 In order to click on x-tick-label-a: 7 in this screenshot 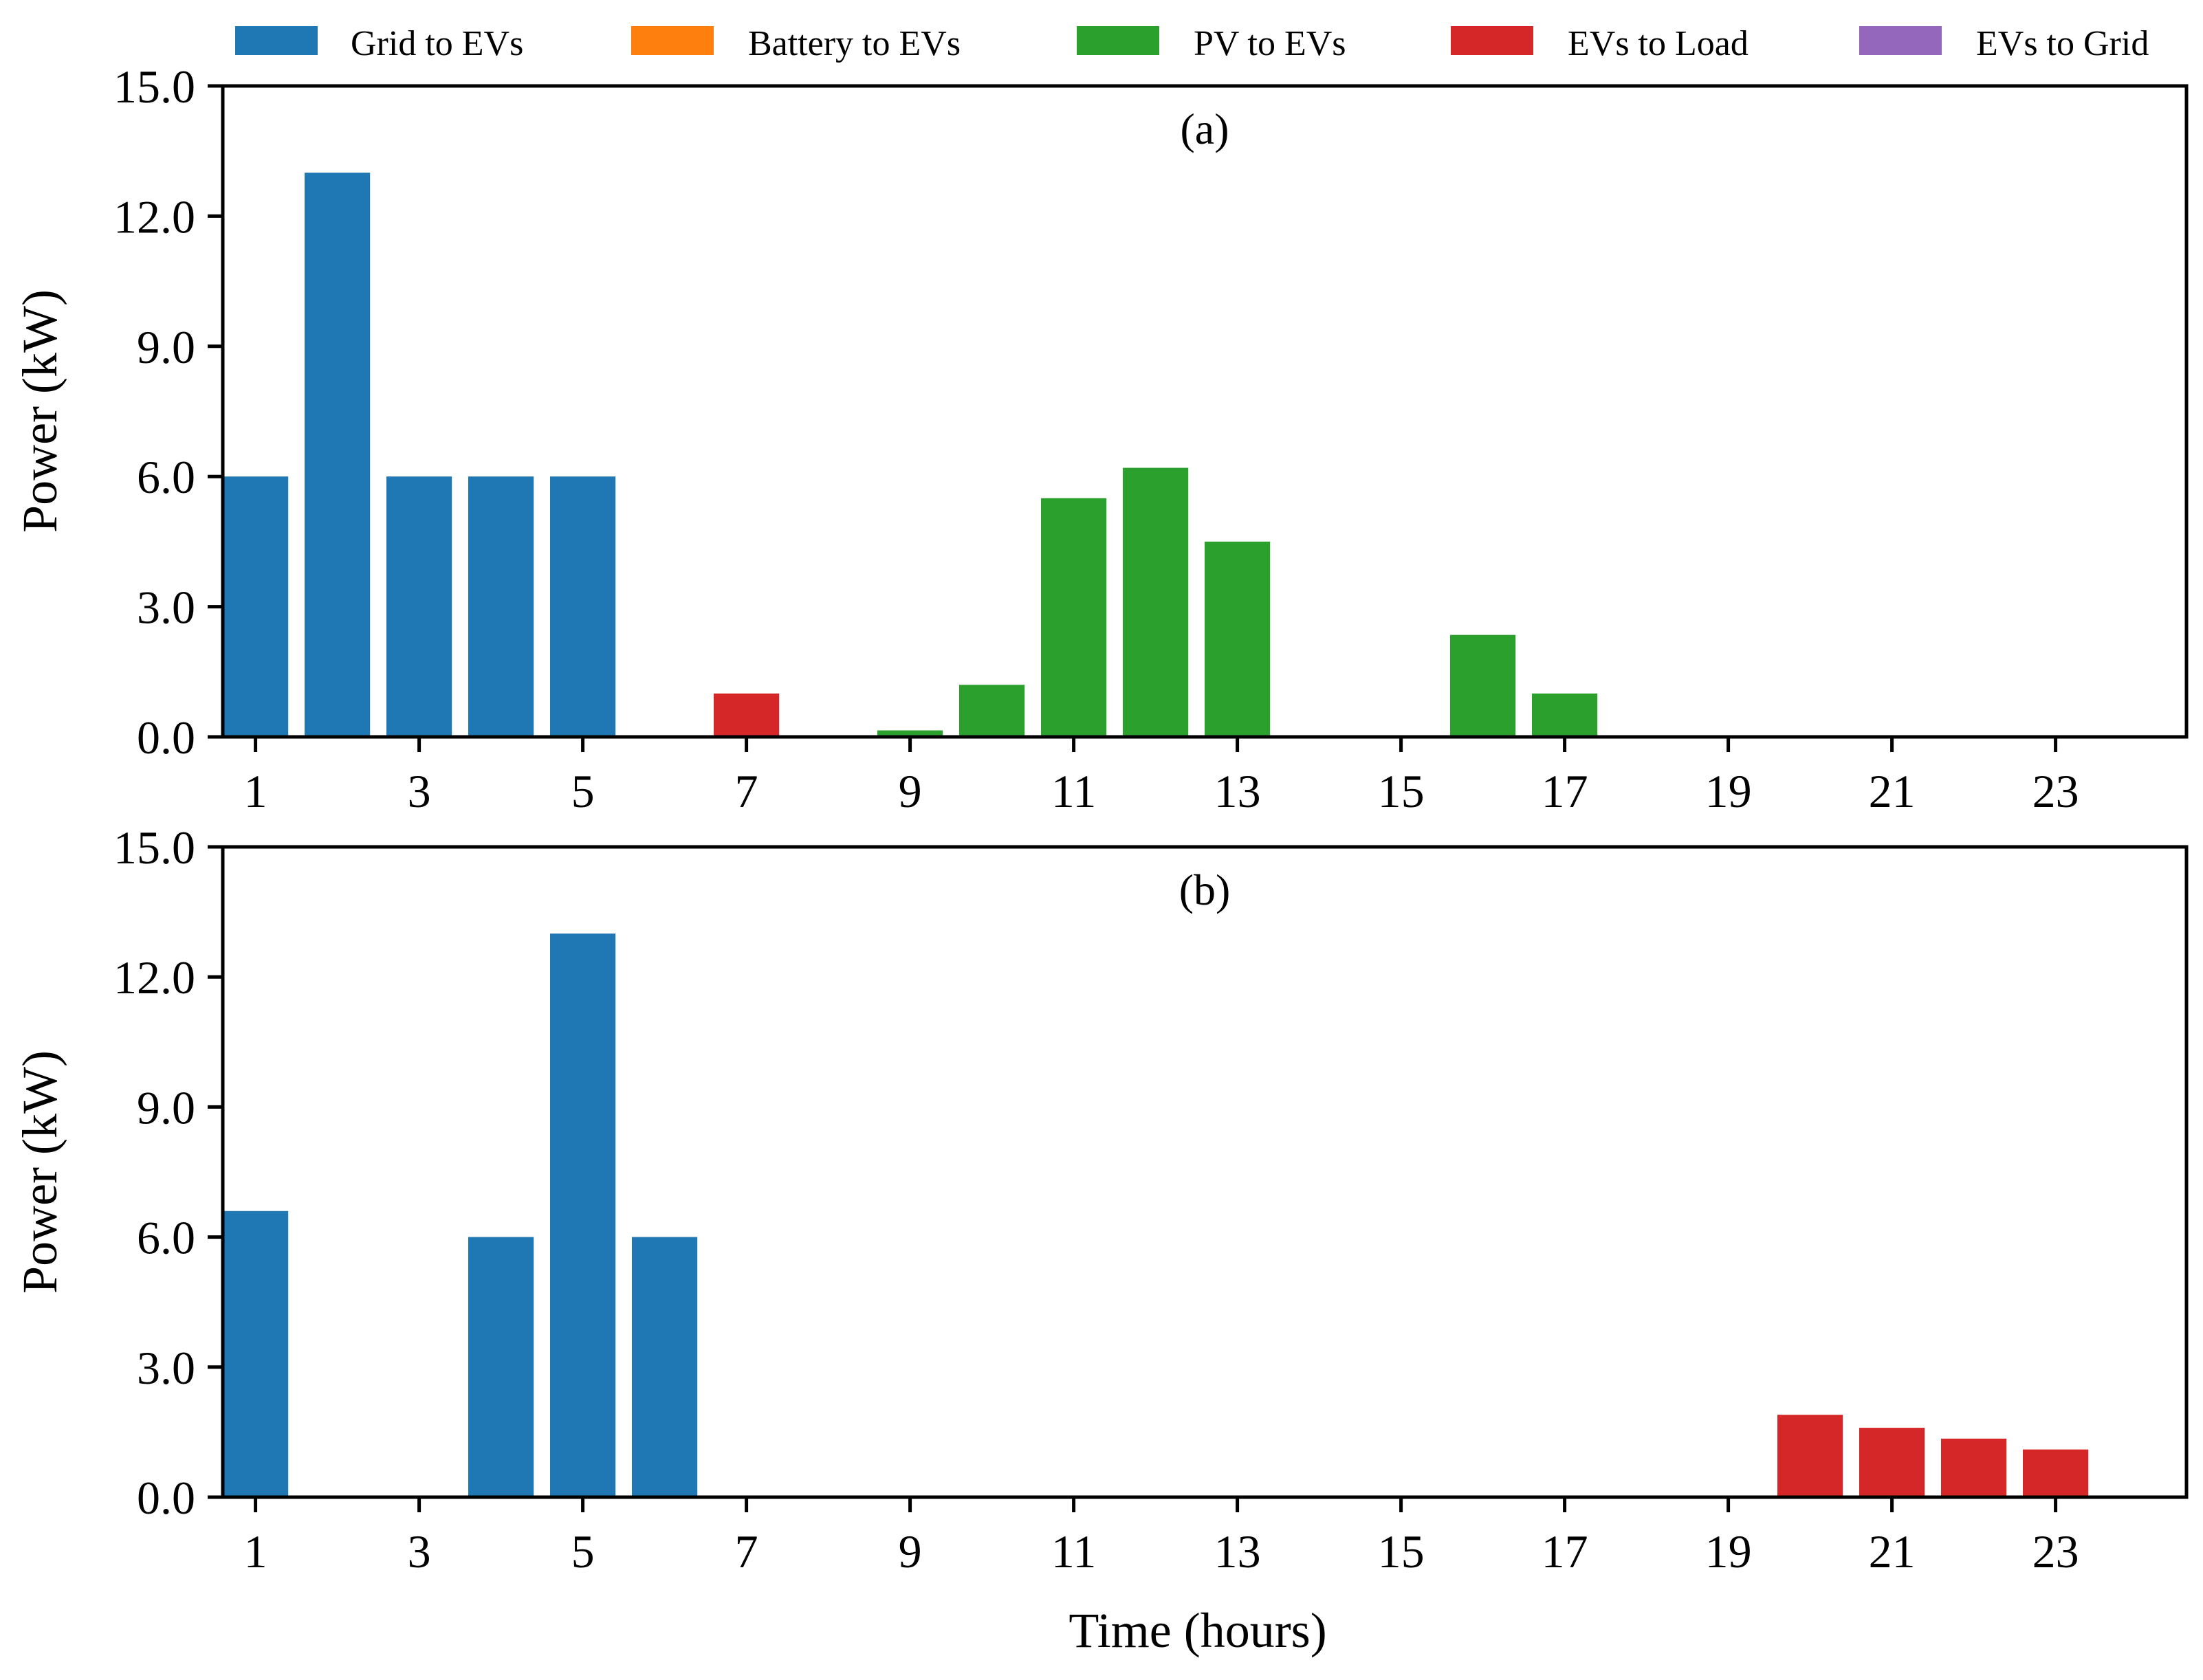, I will do `click(746, 791)`.